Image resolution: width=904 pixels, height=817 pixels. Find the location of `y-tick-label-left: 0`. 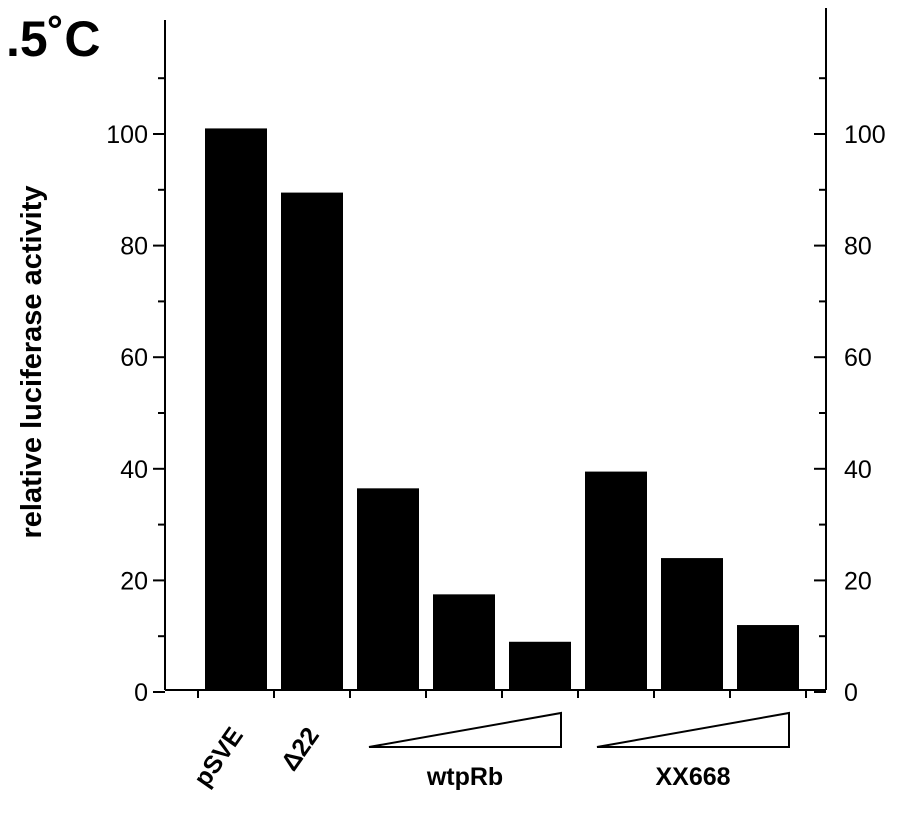

y-tick-label-left: 0 is located at coordinates (141, 693).